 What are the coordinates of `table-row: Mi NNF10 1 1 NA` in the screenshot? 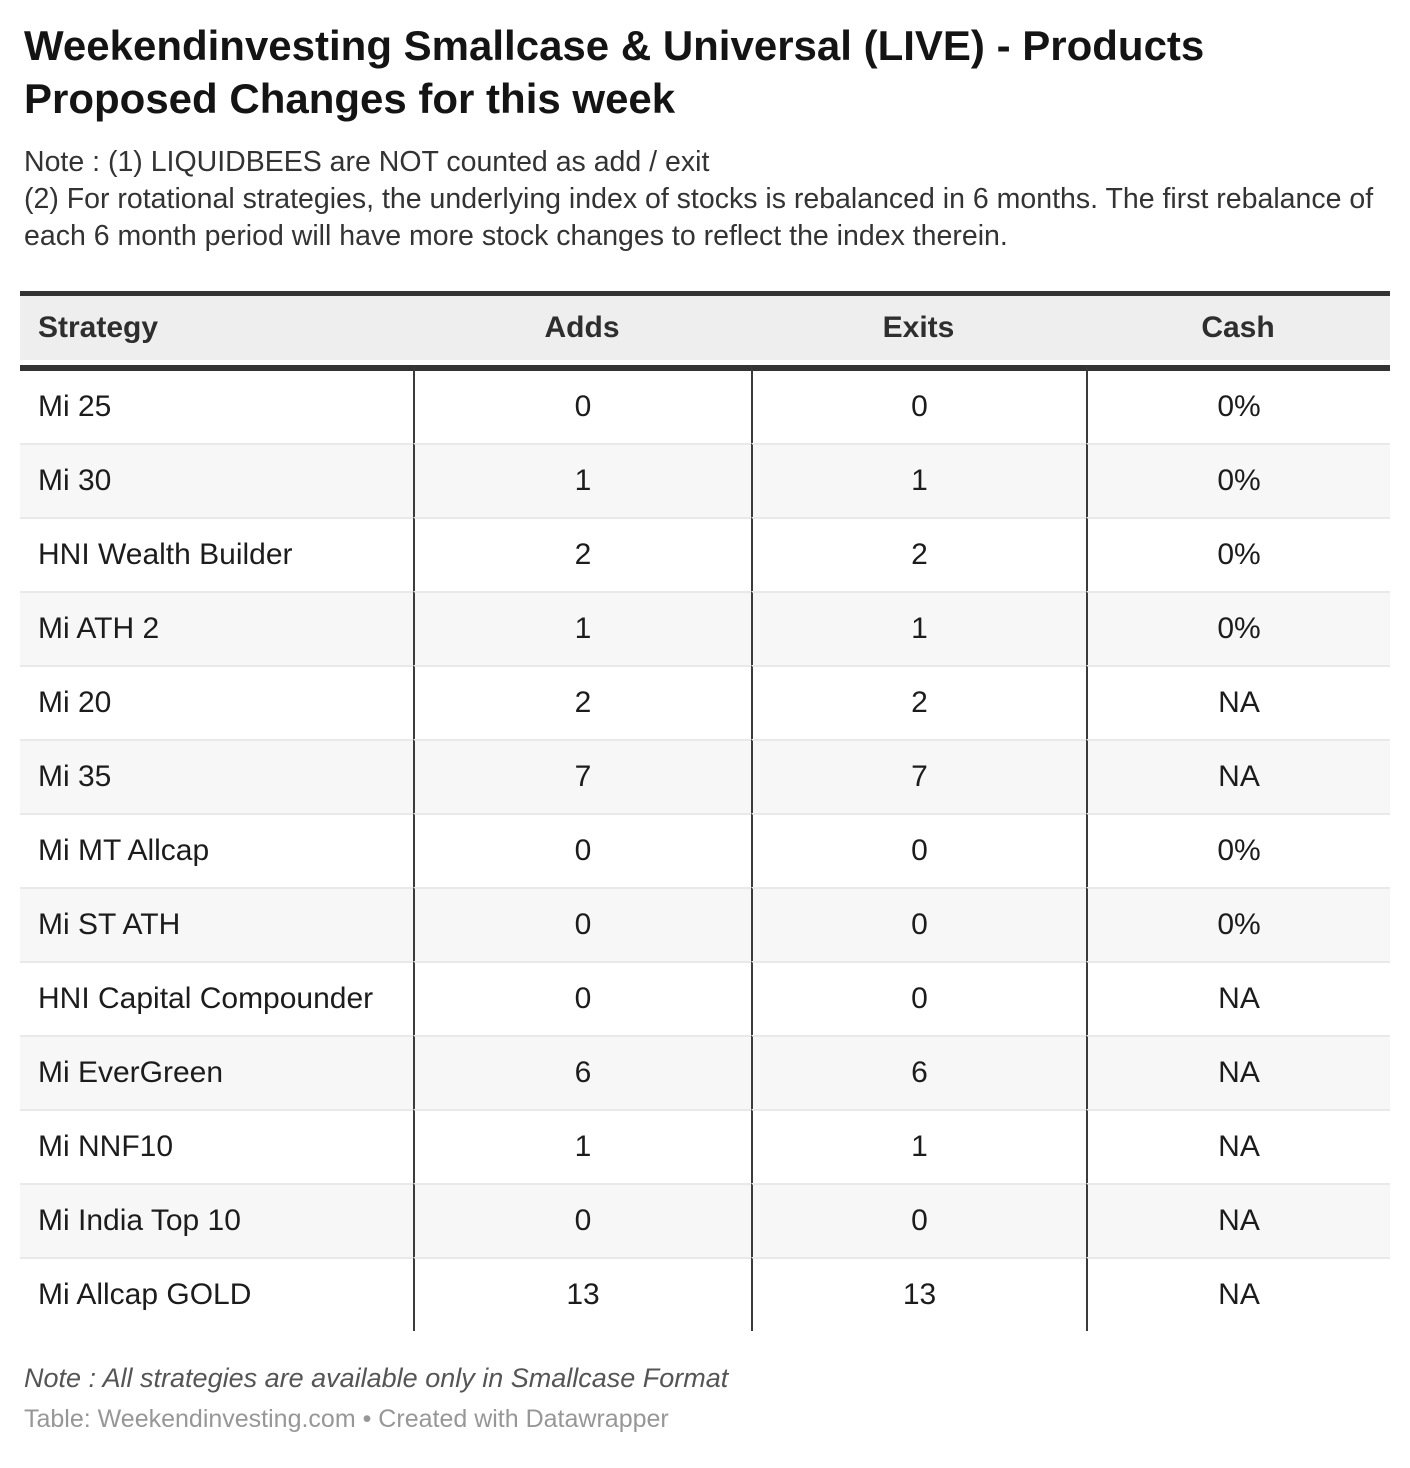 It's located at (705, 1145).